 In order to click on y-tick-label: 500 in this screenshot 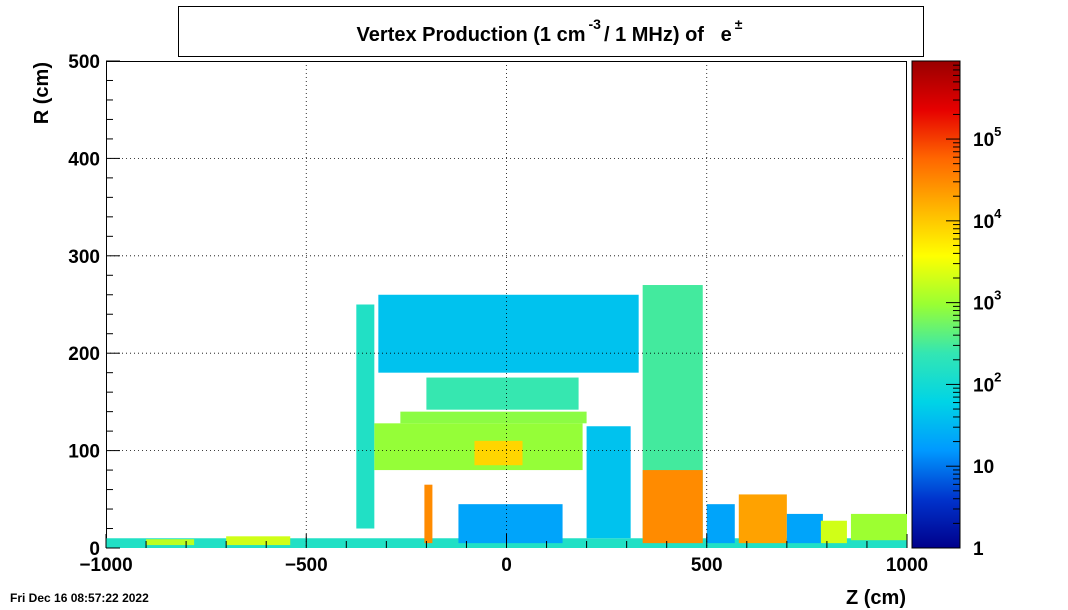, I will do `click(84, 62)`.